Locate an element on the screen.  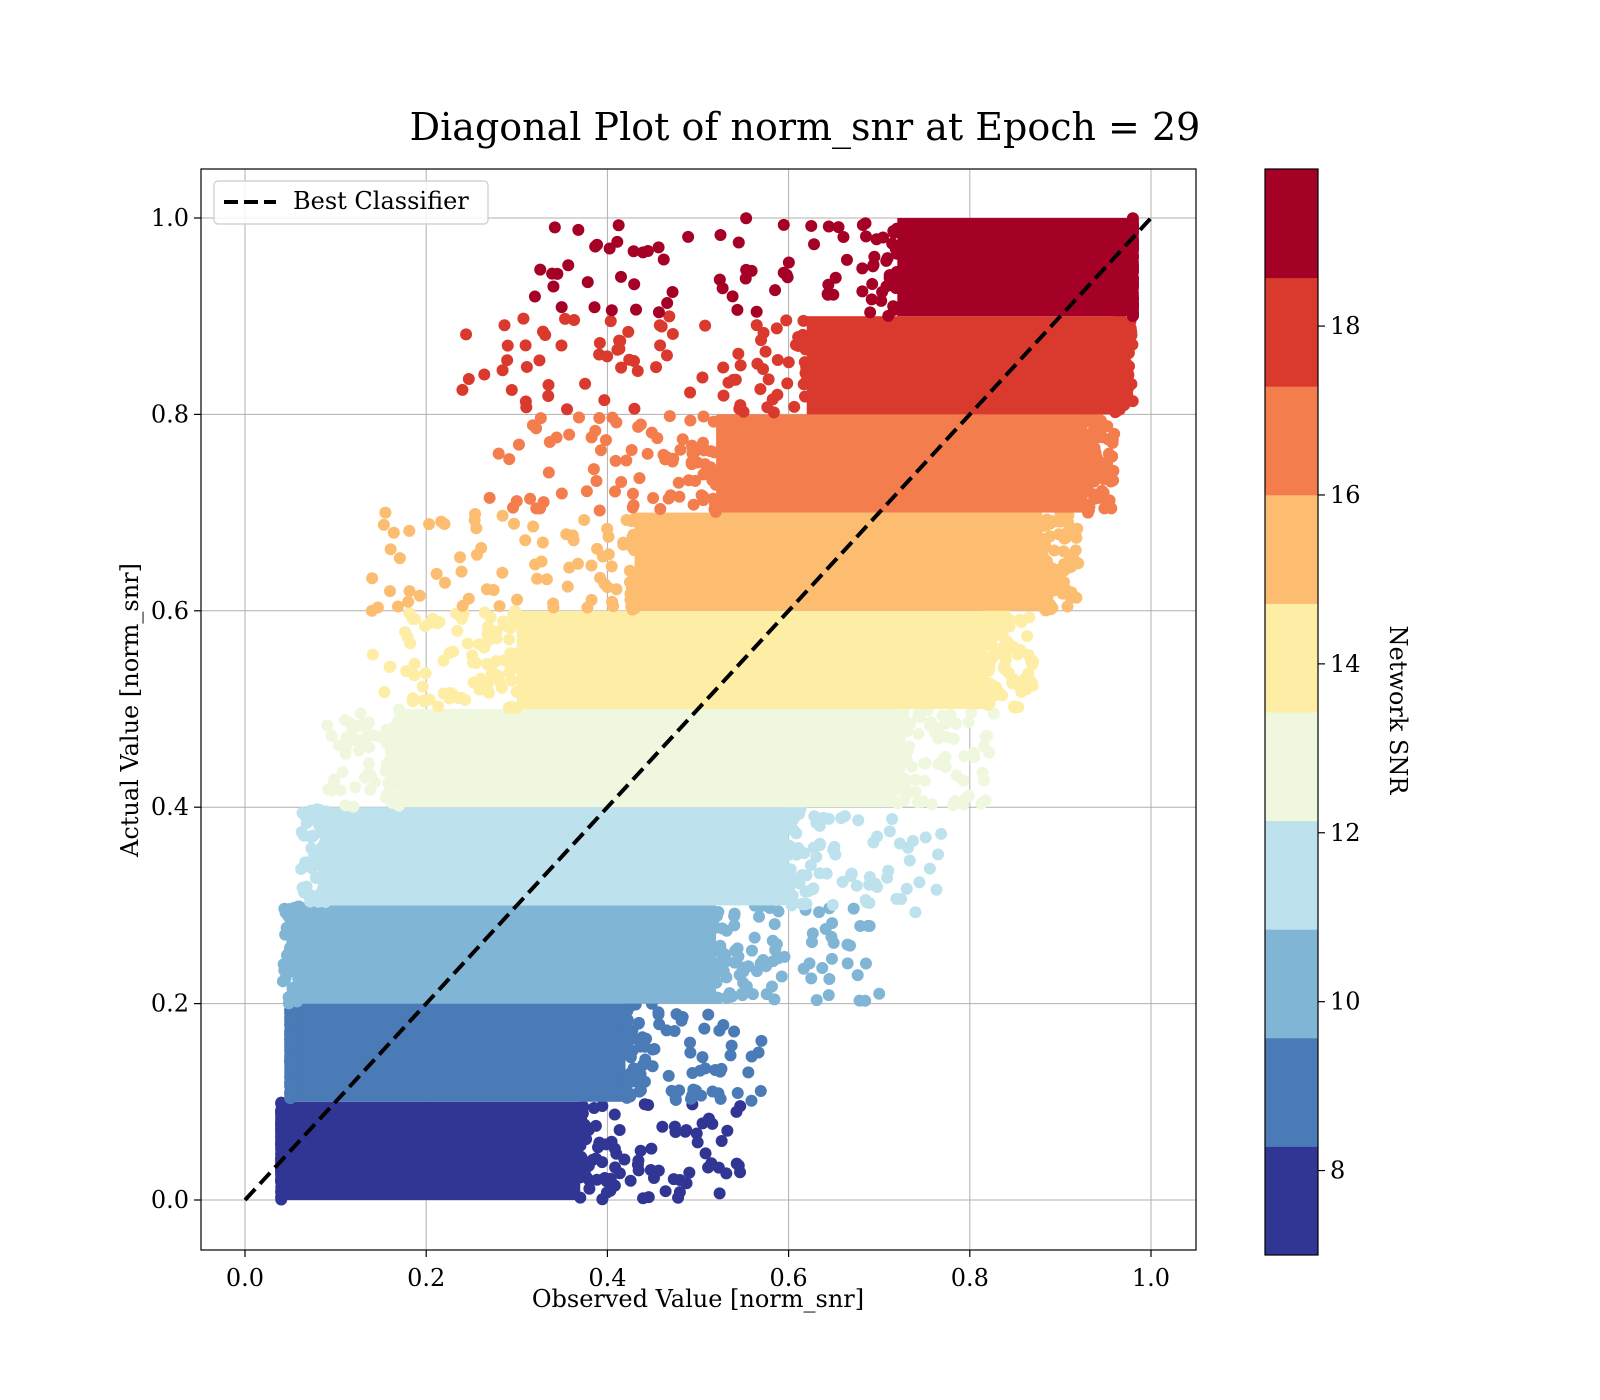
colorbar-bin is located at coordinates (1291, 767).